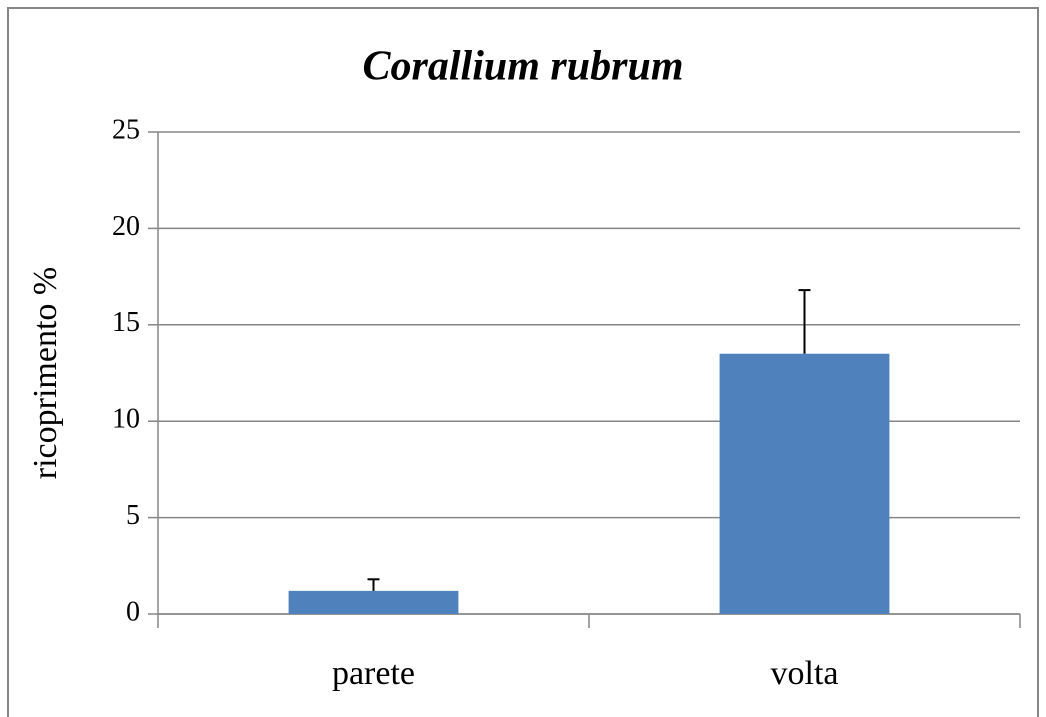  Describe the element at coordinates (126, 322) in the screenshot. I see `y-tick-label: 15` at that location.